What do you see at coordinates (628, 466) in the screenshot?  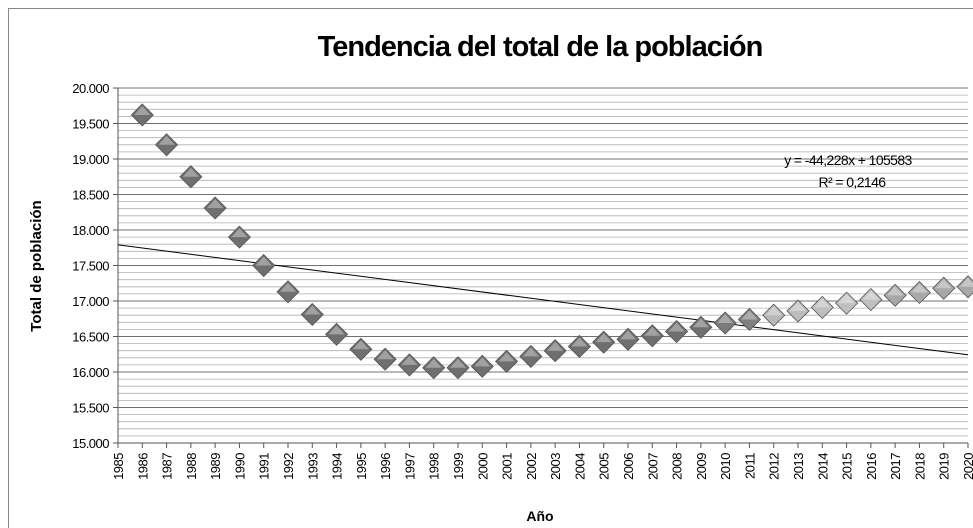 I see `x-tick-label: 2006` at bounding box center [628, 466].